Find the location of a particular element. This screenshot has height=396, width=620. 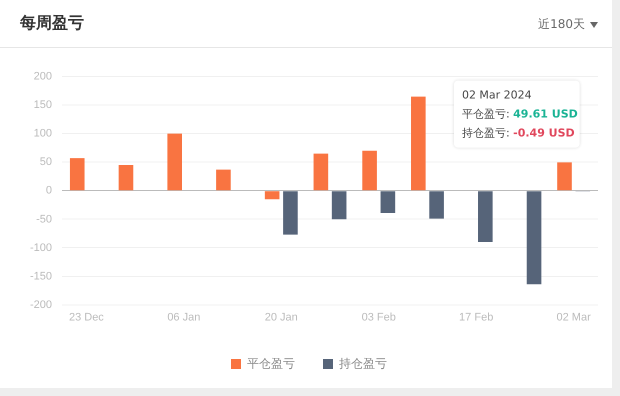

x-tick-label: 03 Feb is located at coordinates (379, 317).